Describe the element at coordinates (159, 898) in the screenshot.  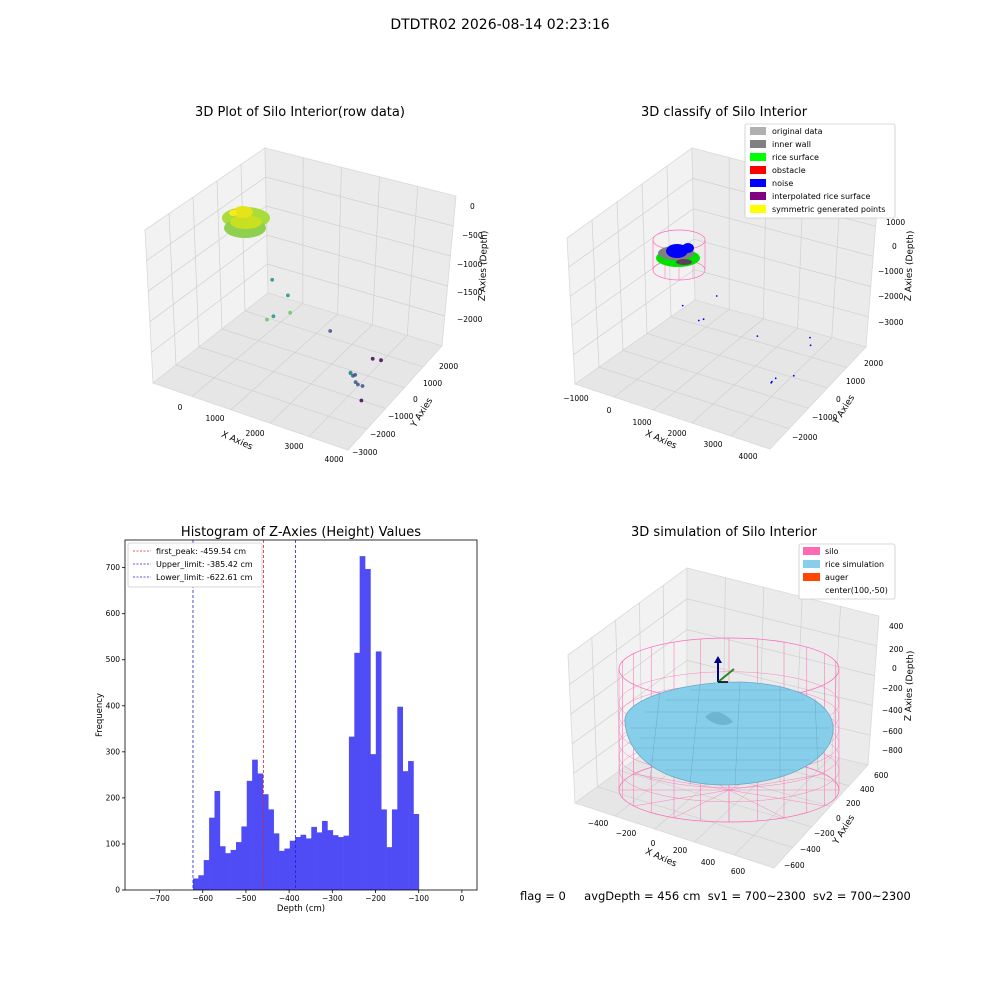
I see `x-tick-label: −700` at that location.